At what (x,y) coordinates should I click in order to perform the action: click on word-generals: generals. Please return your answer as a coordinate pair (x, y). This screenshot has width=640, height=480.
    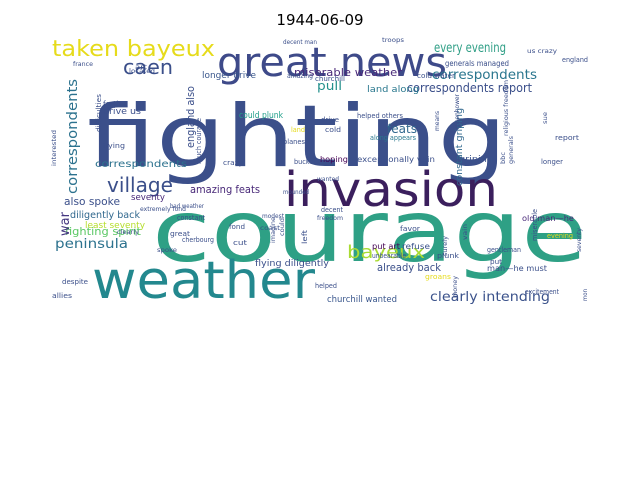
    Looking at the image, I should click on (511, 150).